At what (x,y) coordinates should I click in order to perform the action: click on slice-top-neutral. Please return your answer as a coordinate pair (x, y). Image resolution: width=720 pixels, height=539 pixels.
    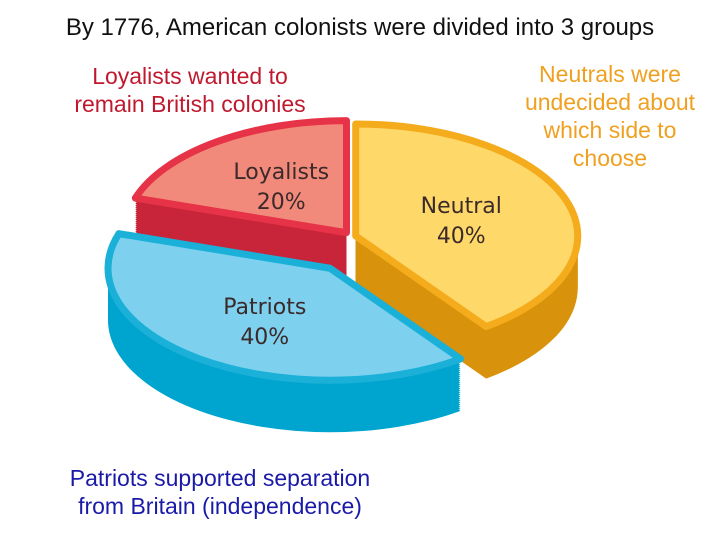
    Looking at the image, I should click on (467, 225).